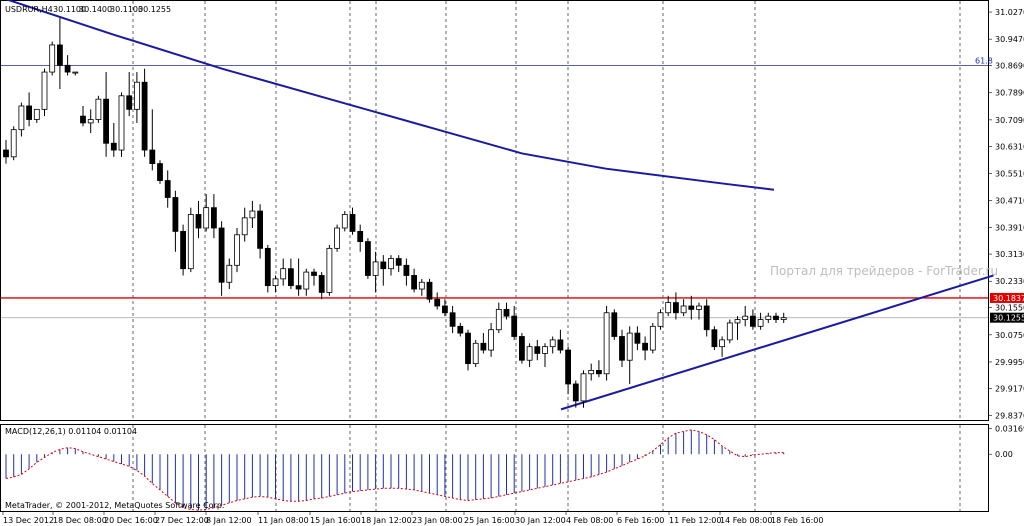  What do you see at coordinates (1009, 388) in the screenshot?
I see `y-tick-label: 29.9170` at bounding box center [1009, 388].